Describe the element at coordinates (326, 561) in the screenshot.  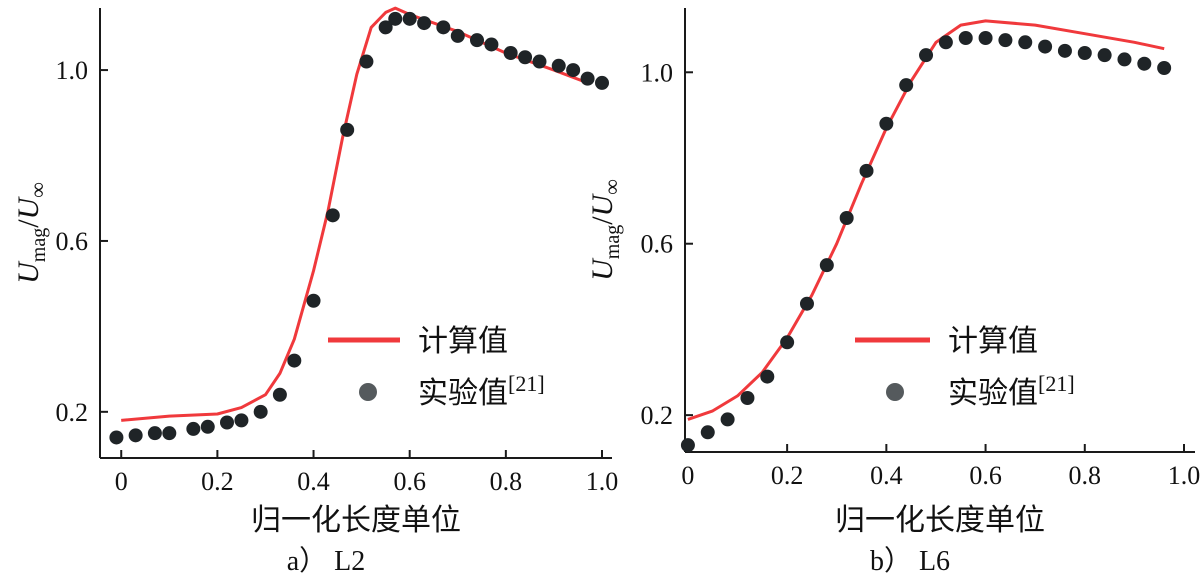
I see `chart-caption: a） L2` at that location.